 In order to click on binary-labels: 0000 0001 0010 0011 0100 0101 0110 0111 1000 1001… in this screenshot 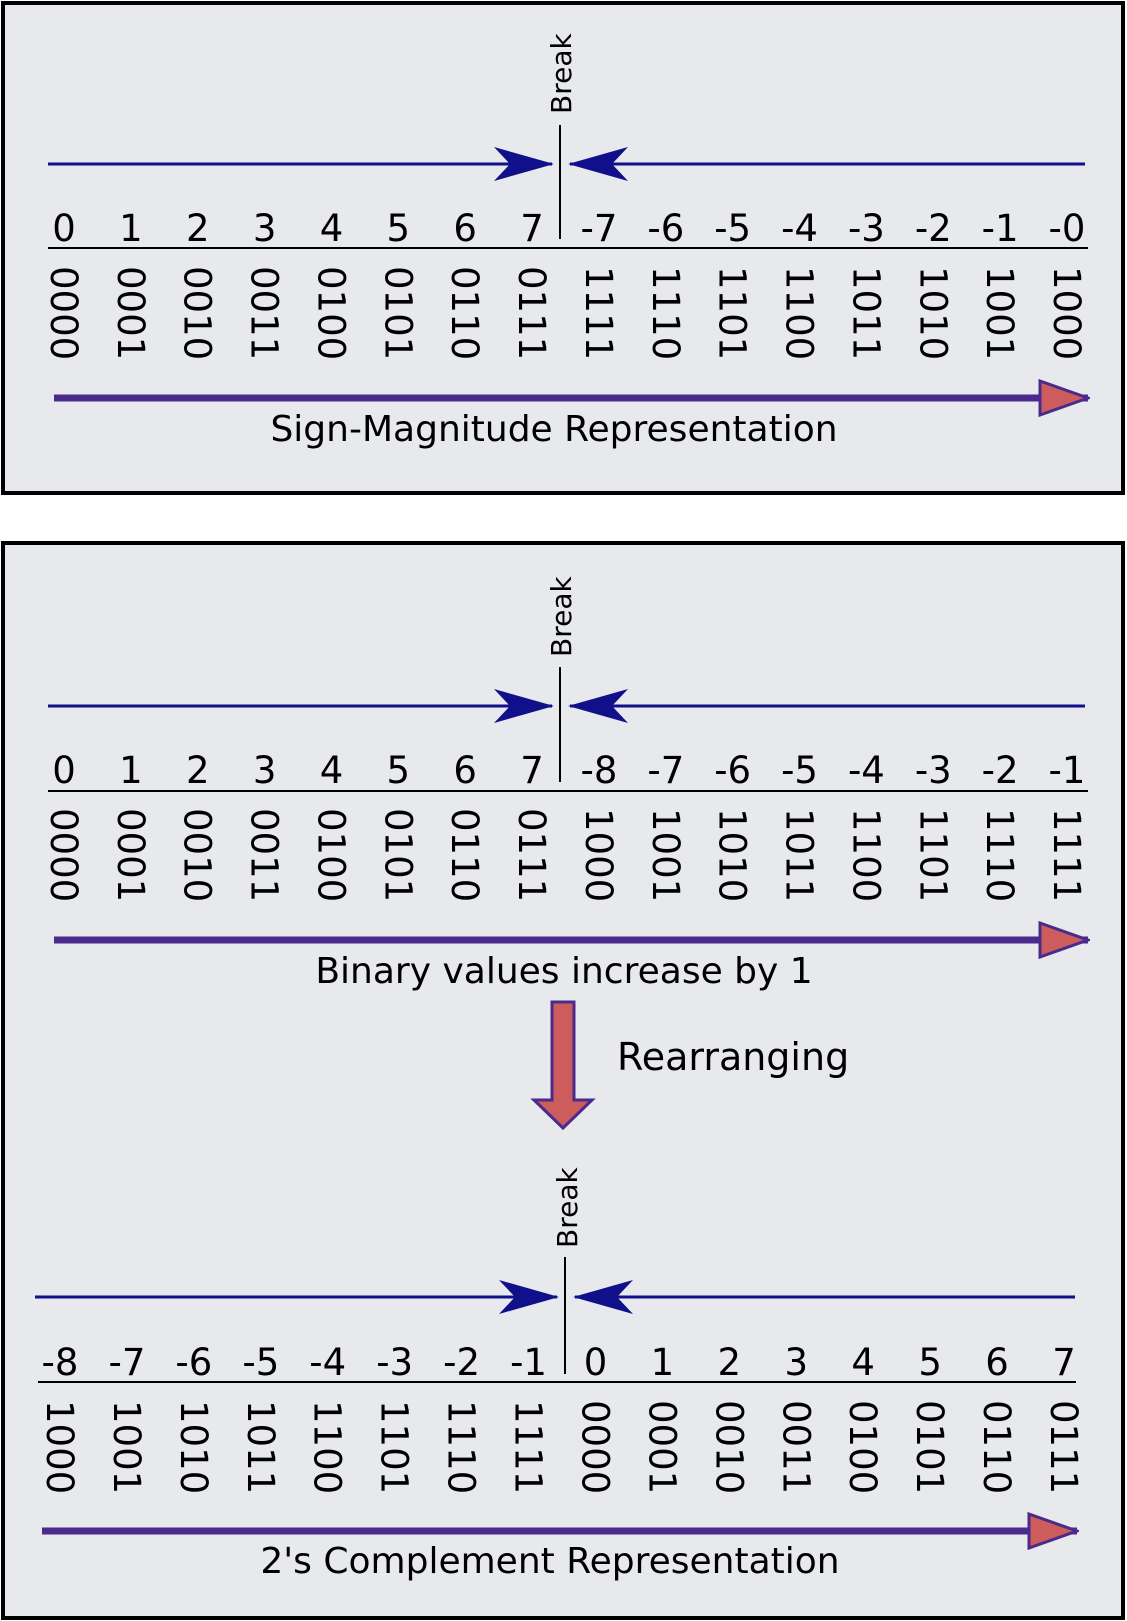, I will do `click(565, 855)`.